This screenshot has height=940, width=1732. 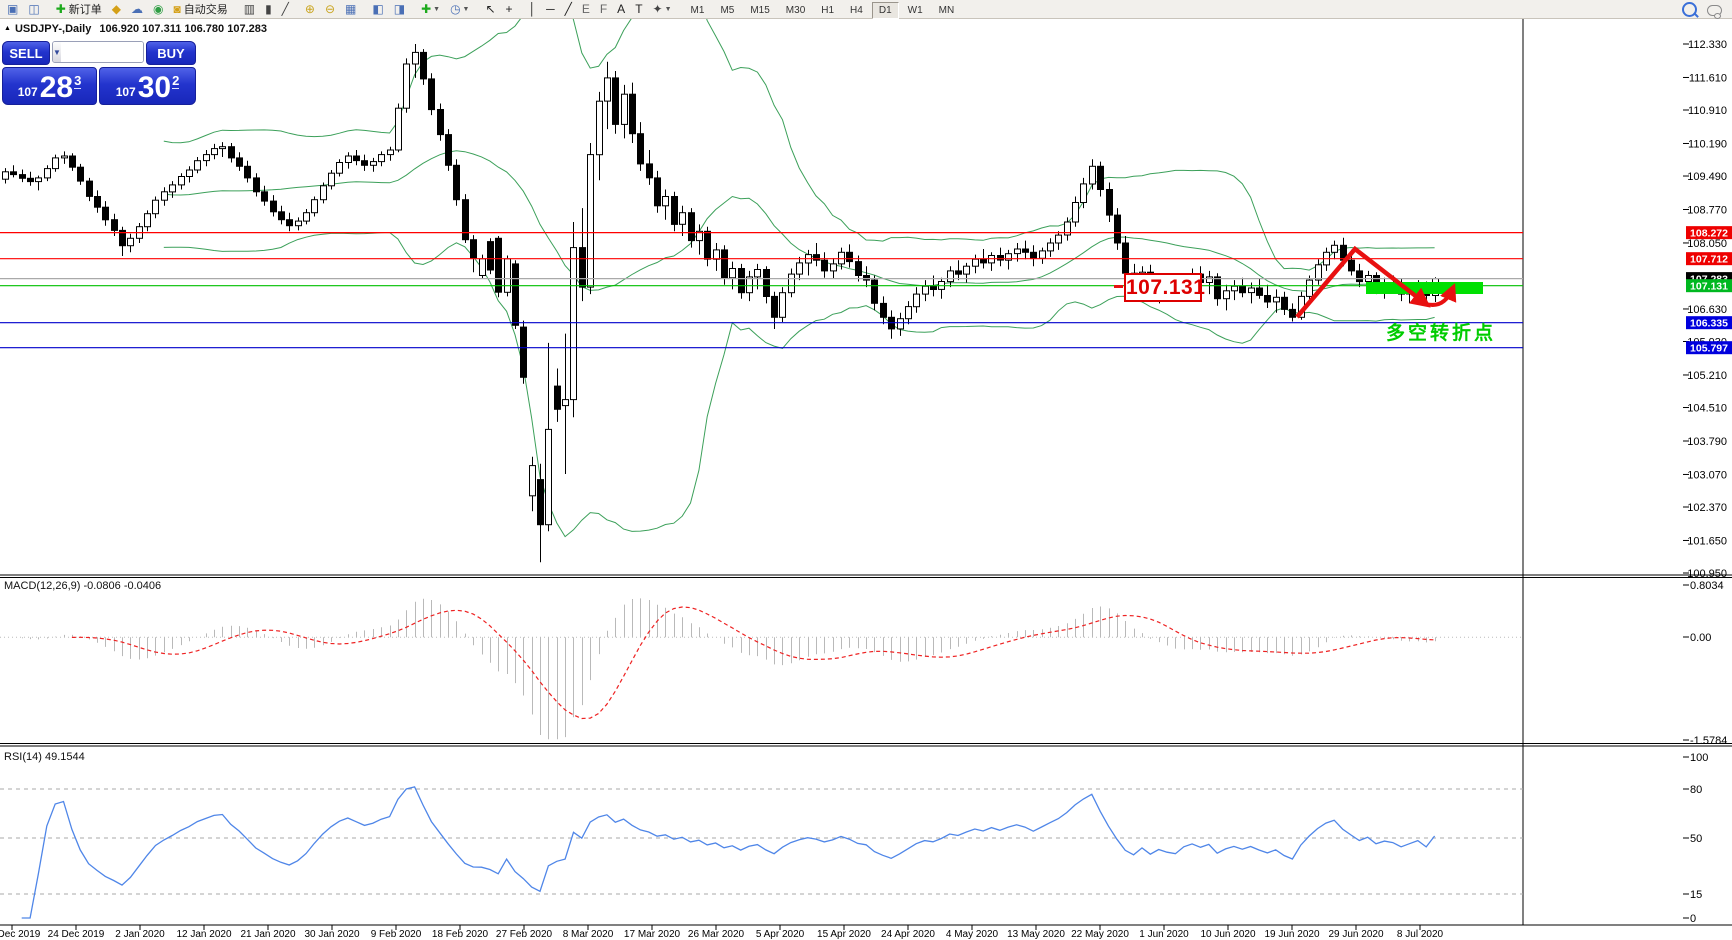 What do you see at coordinates (268, 9) in the screenshot?
I see `candlestick-chart-button: ▮` at bounding box center [268, 9].